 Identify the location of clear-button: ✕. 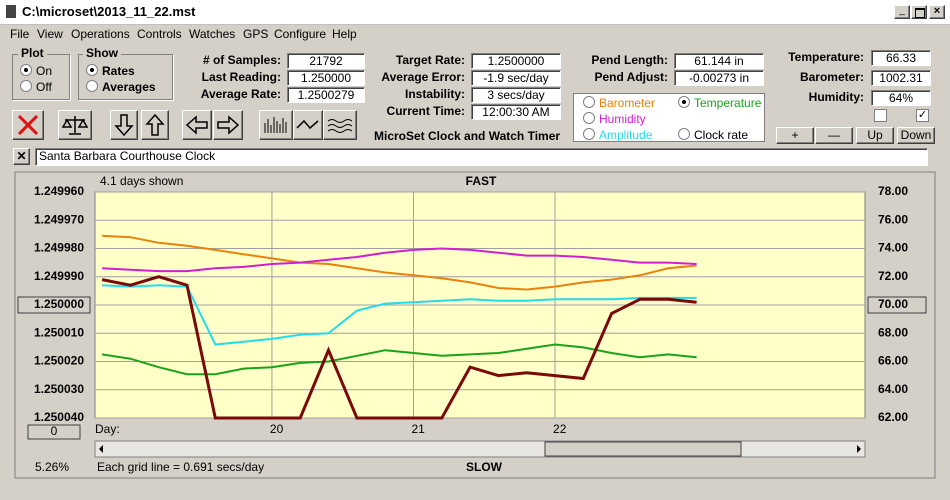
(21, 156).